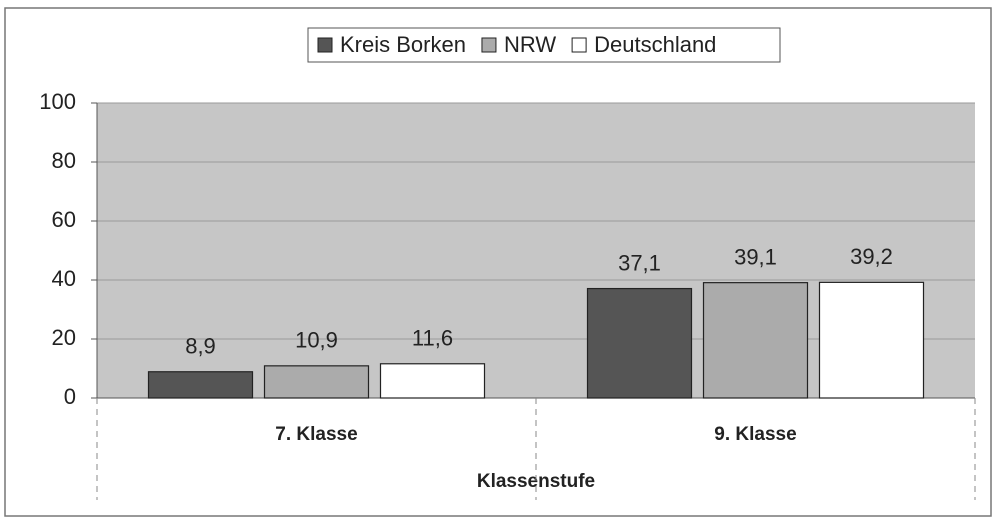 The width and height of the screenshot is (997, 521). I want to click on x-tick-label: 9. Klasse, so click(755, 434).